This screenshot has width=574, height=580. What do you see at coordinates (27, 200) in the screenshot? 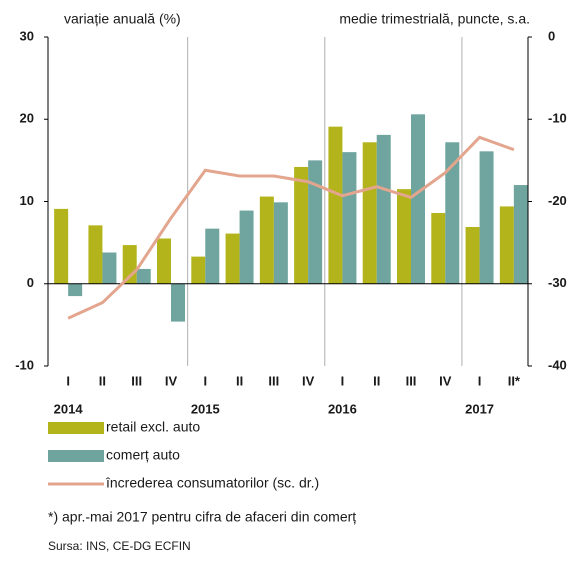
I see `y-tick-label: 10` at bounding box center [27, 200].